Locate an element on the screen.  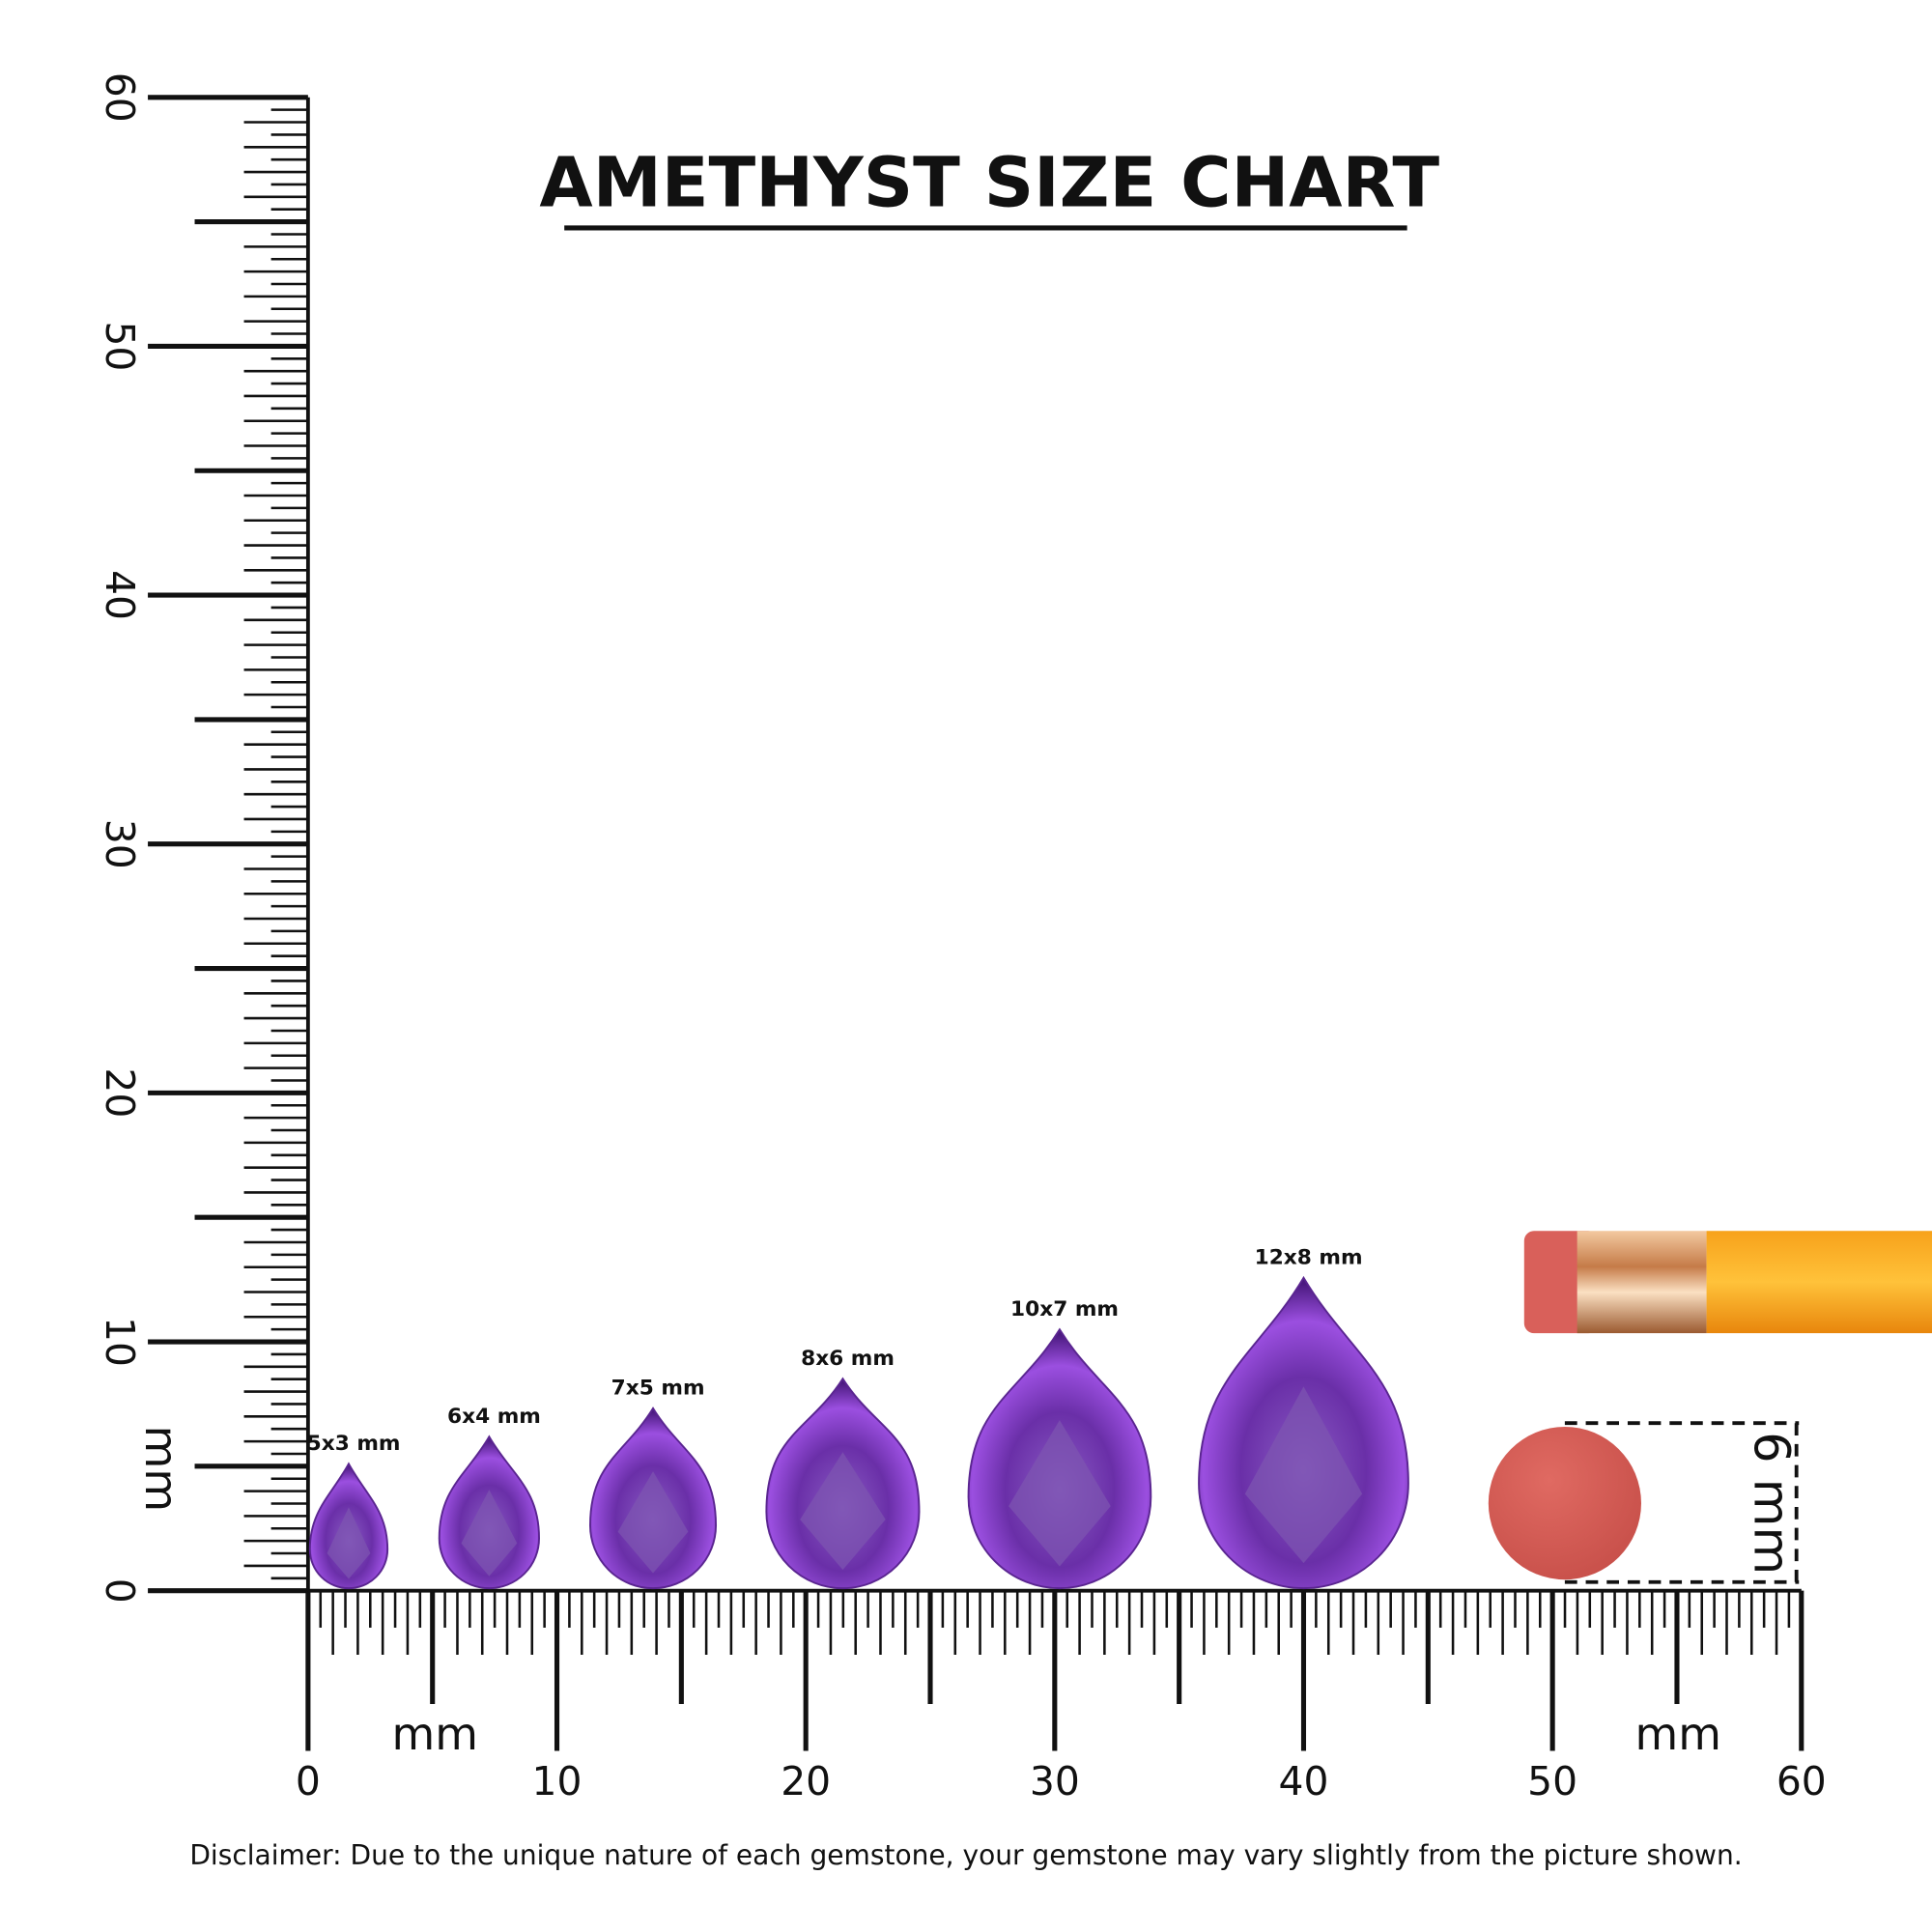
h-ruler-label: 10 is located at coordinates (557, 1781).